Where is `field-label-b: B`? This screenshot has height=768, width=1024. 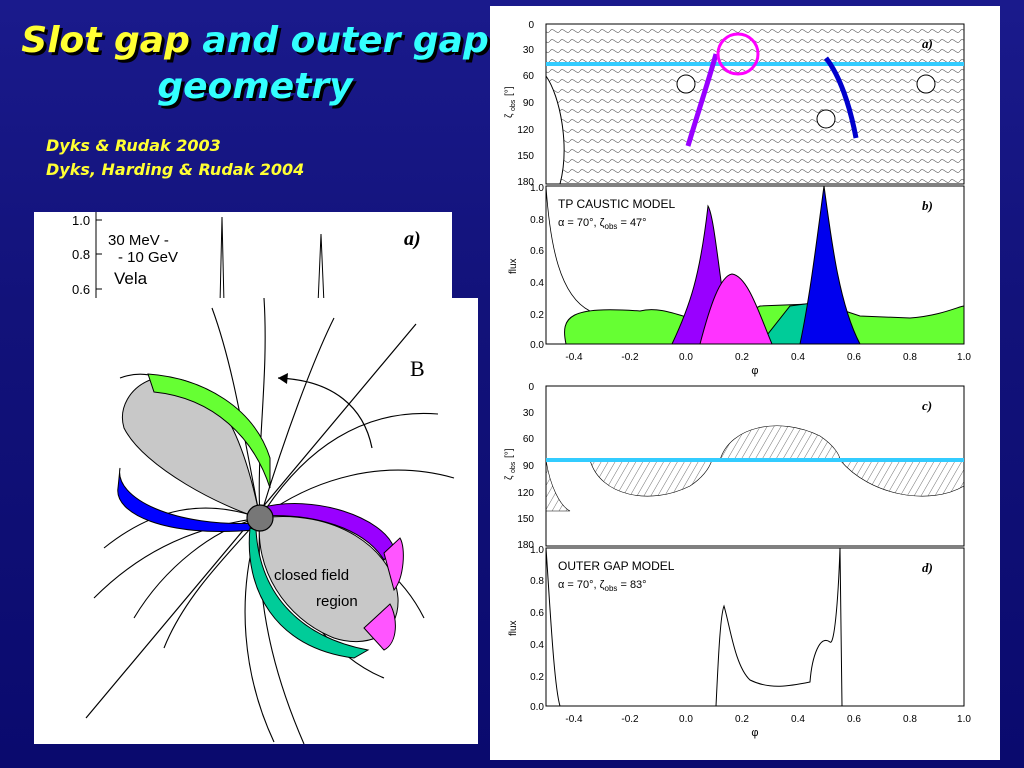
field-label-b: B is located at coordinates (417, 368).